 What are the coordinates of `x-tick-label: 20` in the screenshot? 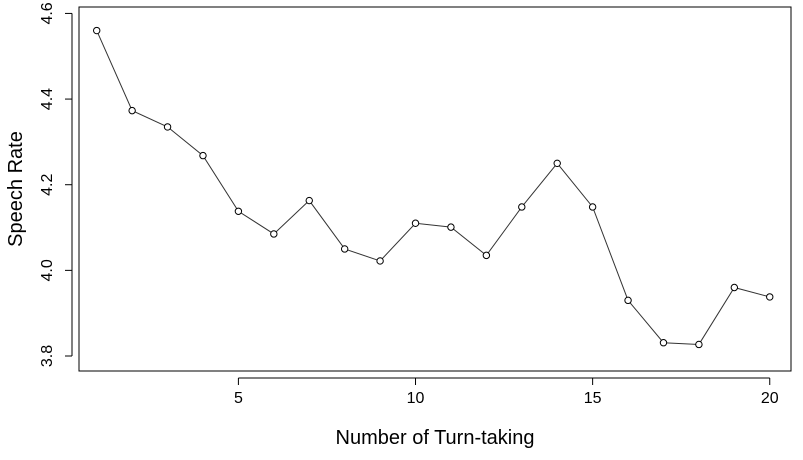 It's located at (770, 398).